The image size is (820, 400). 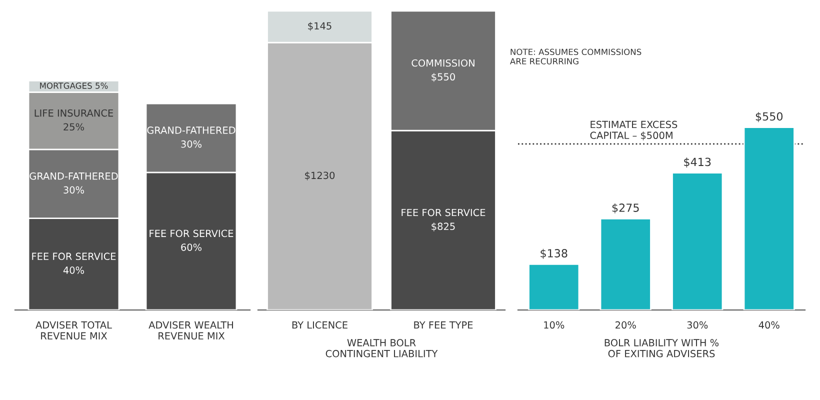 I want to click on series-label: COMMISSION, so click(x=443, y=63).